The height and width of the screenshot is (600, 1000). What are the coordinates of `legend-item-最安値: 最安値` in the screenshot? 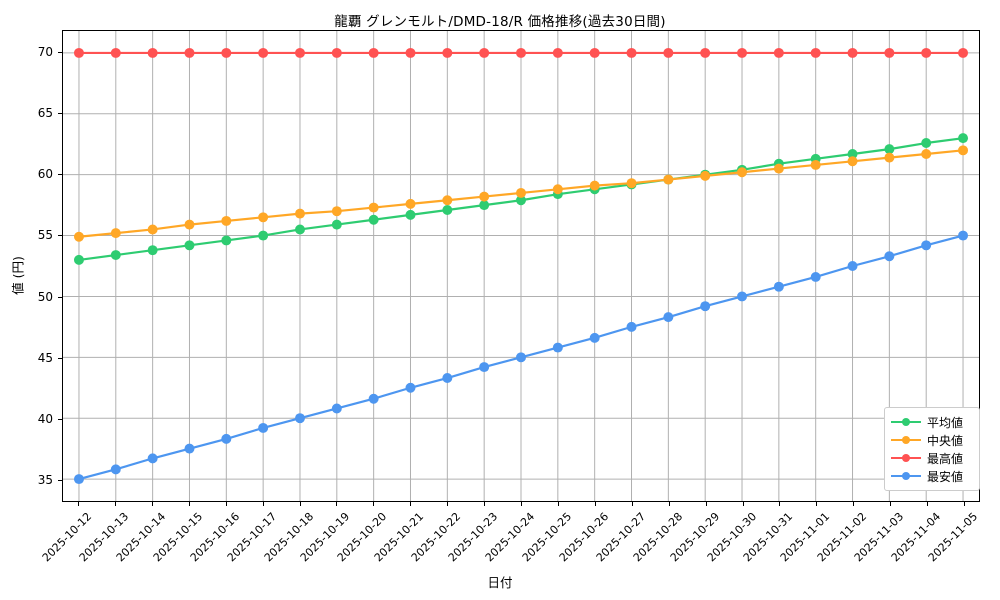 It's located at (932, 476).